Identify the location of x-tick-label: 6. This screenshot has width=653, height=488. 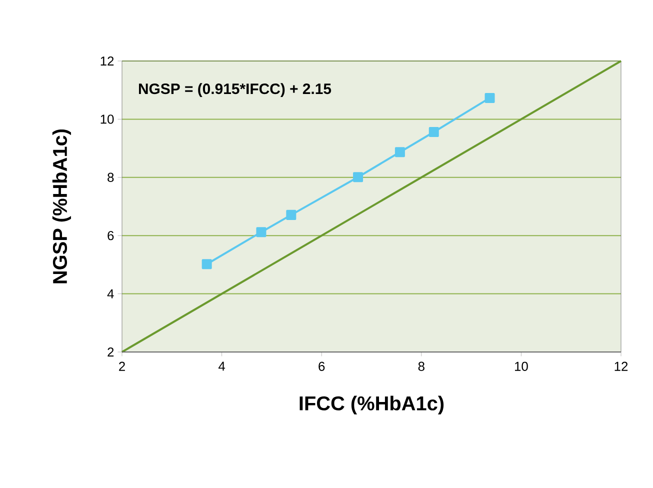
(321, 366).